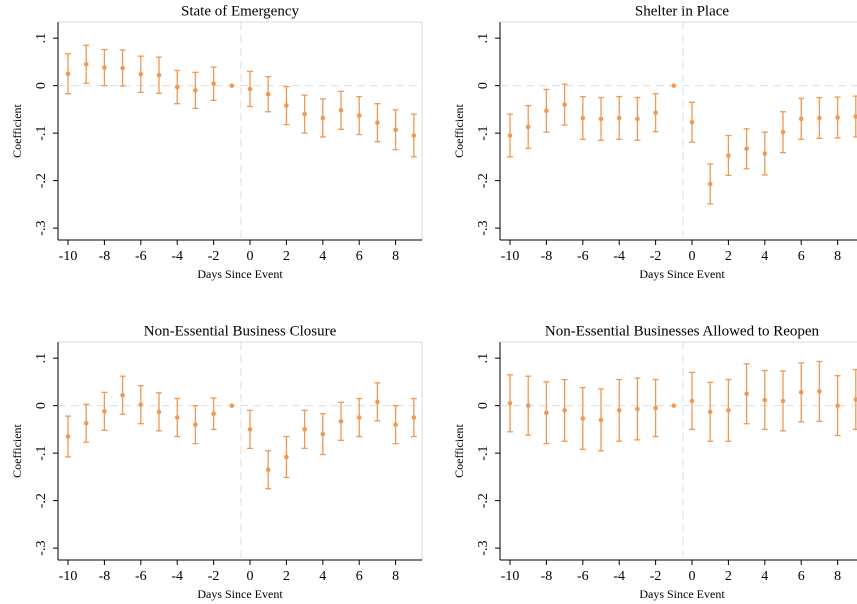 The image size is (857, 604). What do you see at coordinates (682, 274) in the screenshot?
I see `x-axis-title: Days Since Event` at bounding box center [682, 274].